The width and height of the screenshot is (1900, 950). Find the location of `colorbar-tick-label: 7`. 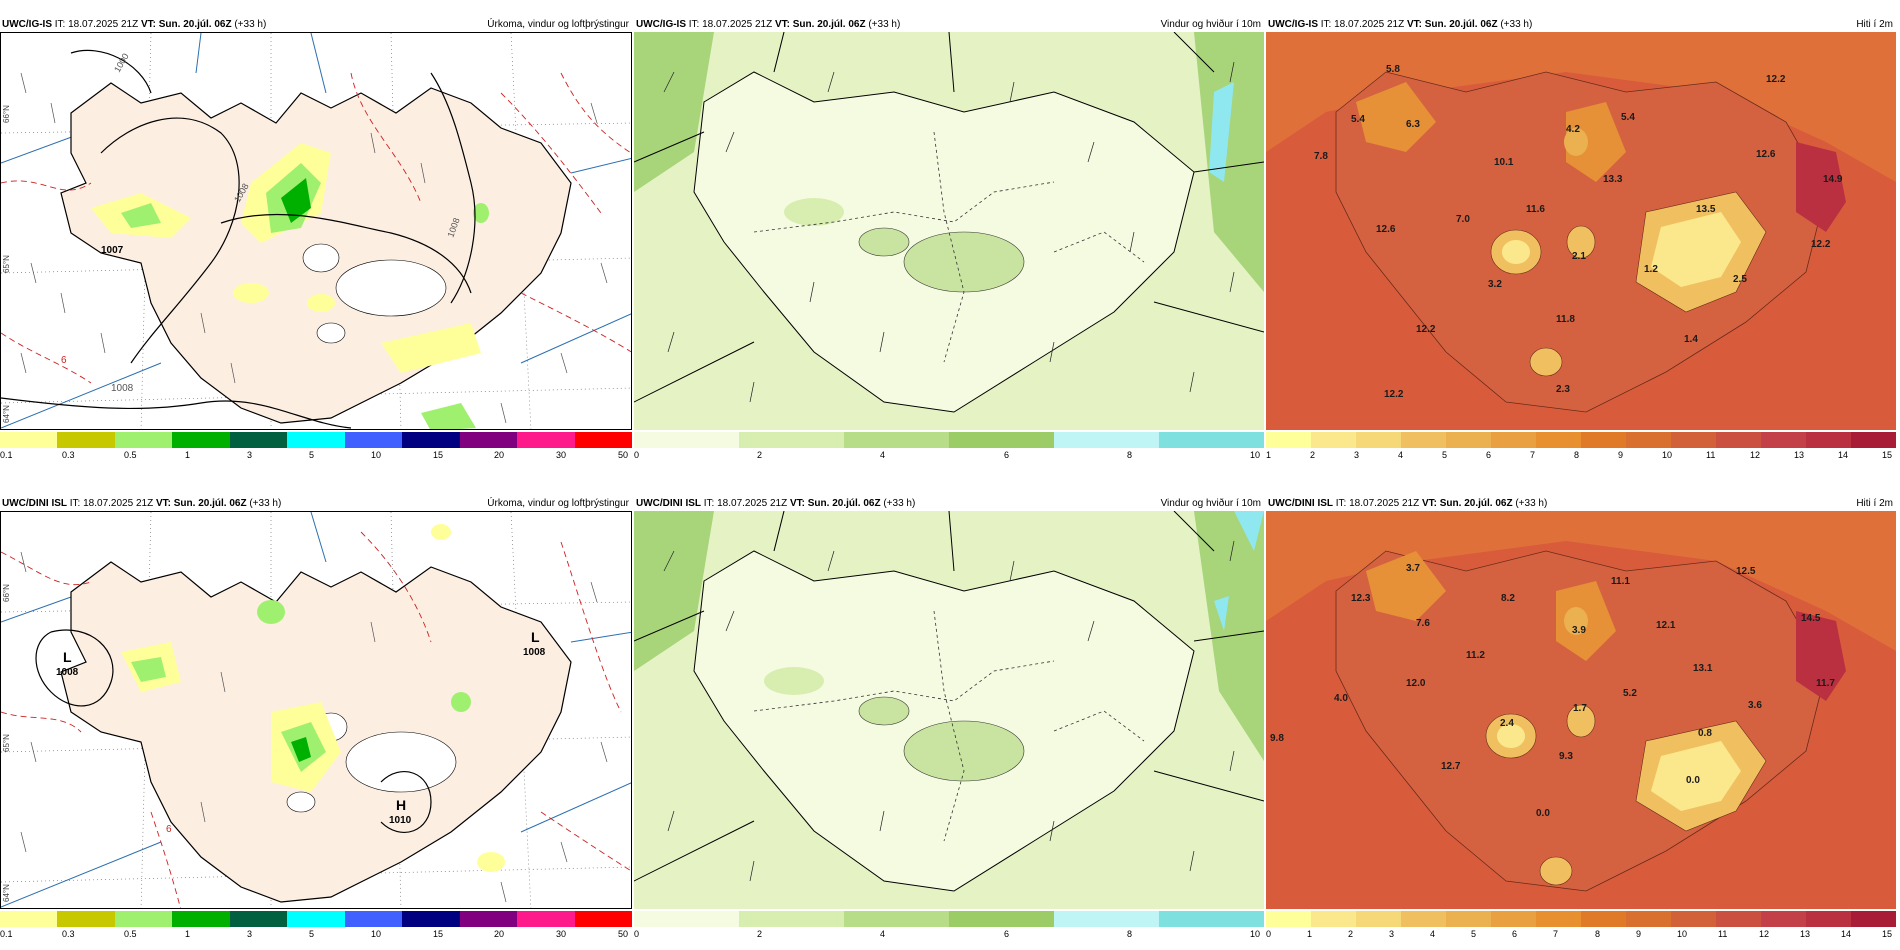

colorbar-tick-label: 7 is located at coordinates (1556, 934).